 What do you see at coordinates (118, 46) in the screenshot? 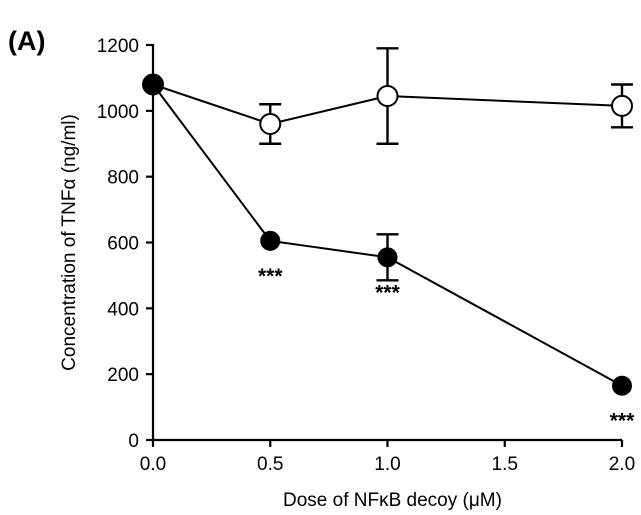
I see `y-tick-label: 1200` at bounding box center [118, 46].